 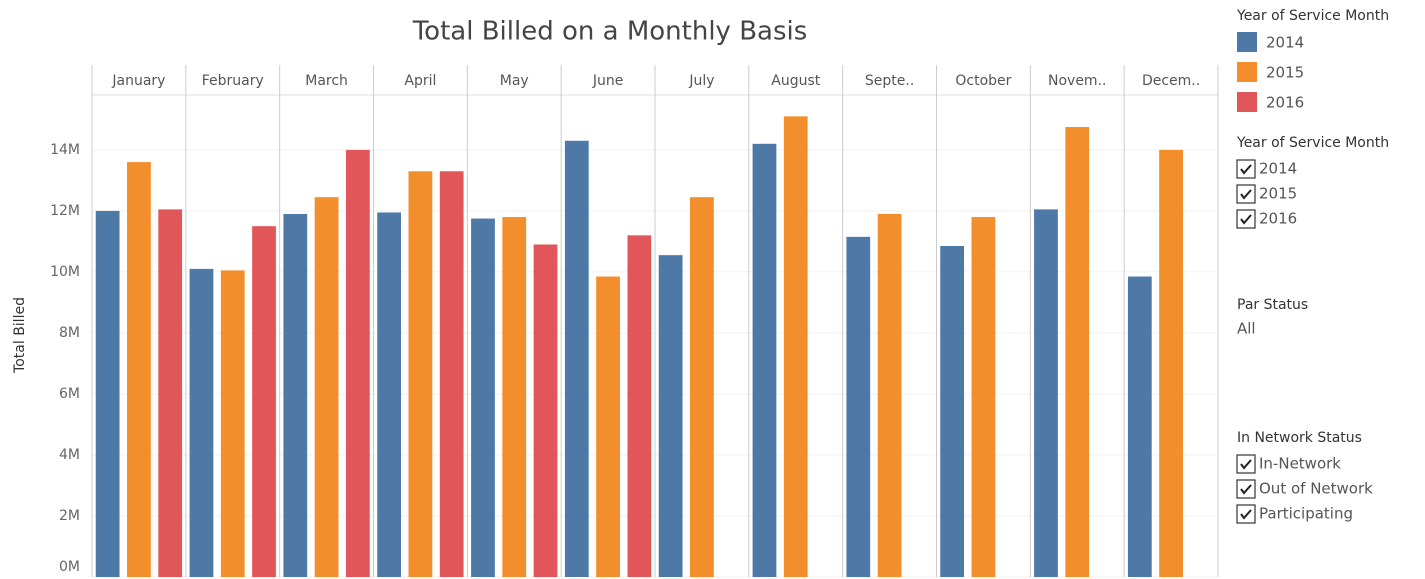 What do you see at coordinates (889, 81) in the screenshot?
I see `month-header: Septe..` at bounding box center [889, 81].